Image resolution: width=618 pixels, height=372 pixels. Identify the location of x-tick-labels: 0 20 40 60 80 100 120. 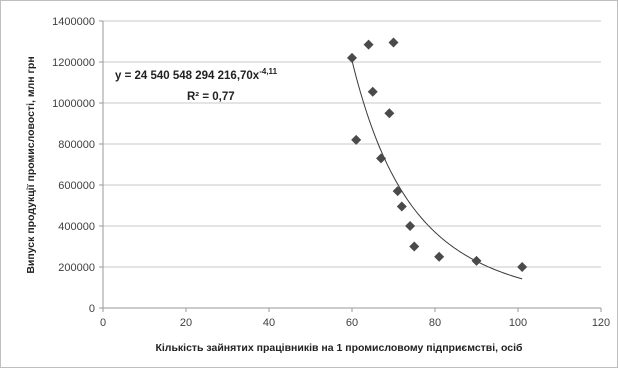
(355, 323).